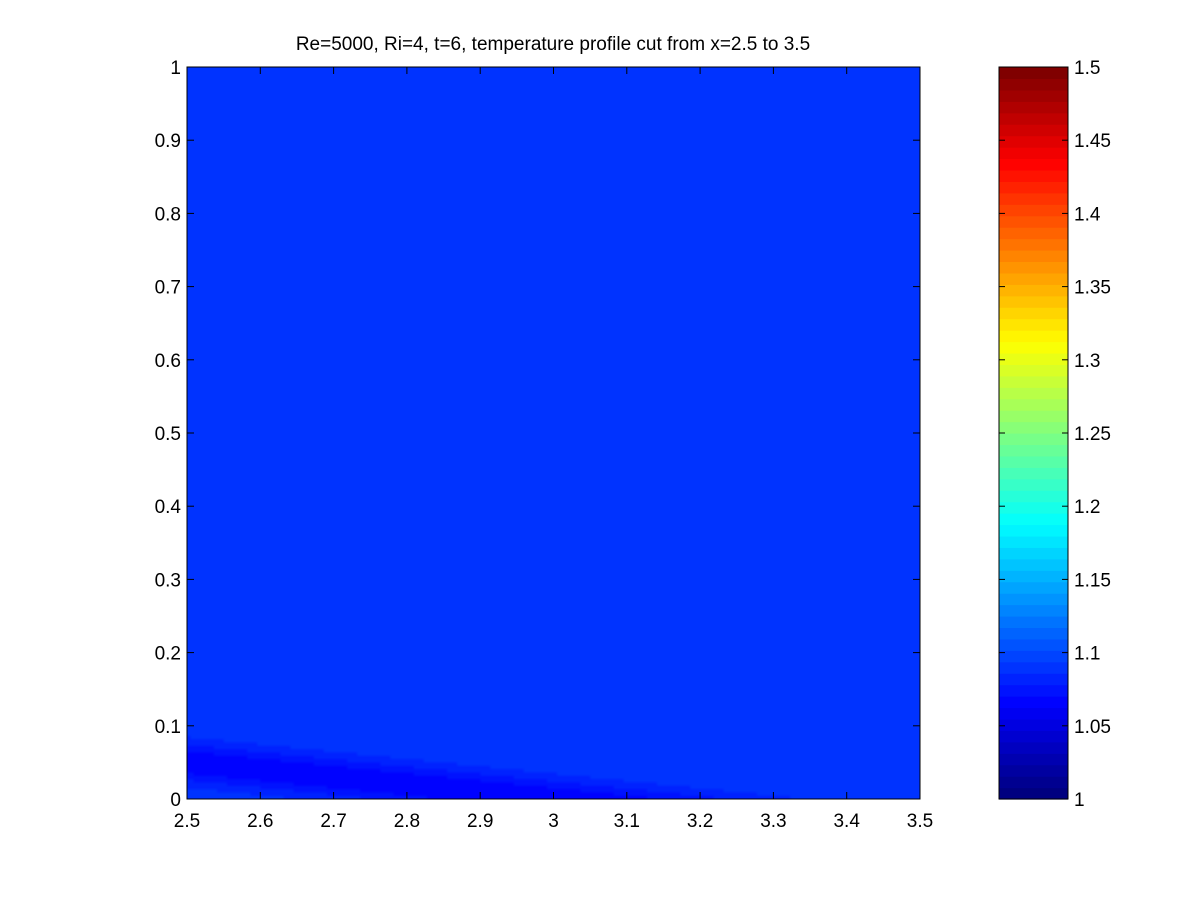  I want to click on colorbar-tick-label: 1.2, so click(1087, 507).